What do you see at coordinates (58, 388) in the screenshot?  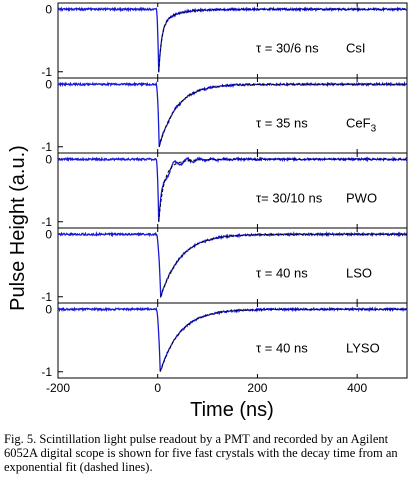 I see `x-tick-label: -200` at bounding box center [58, 388].